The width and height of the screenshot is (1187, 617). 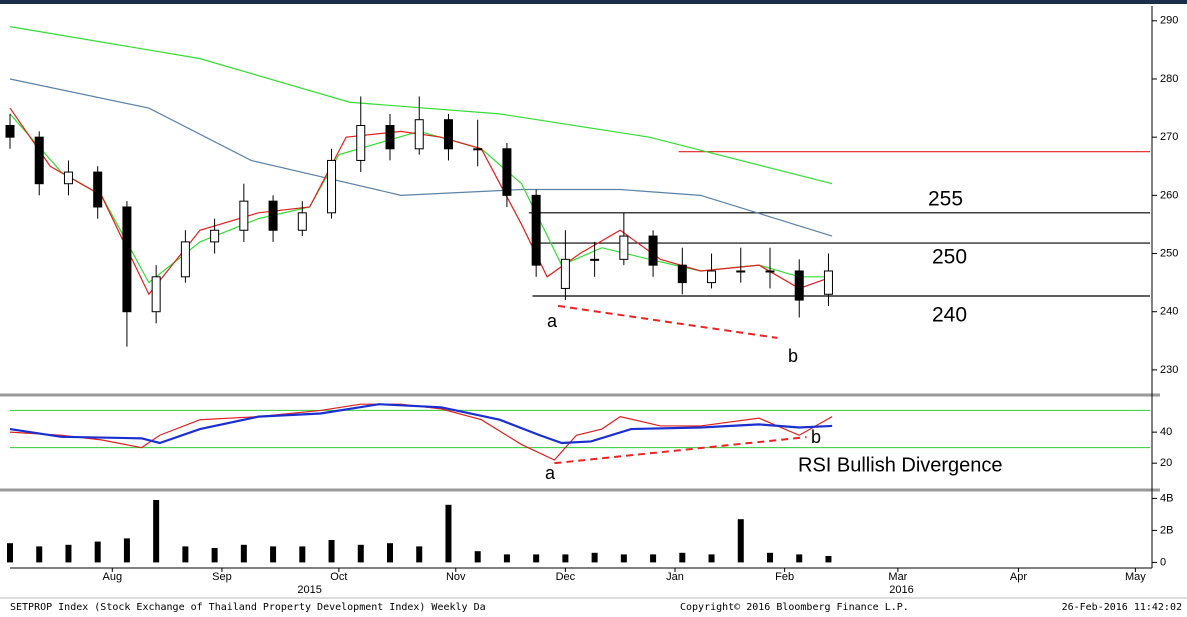 I want to click on y-tick-label: 290, so click(x=1169, y=21).